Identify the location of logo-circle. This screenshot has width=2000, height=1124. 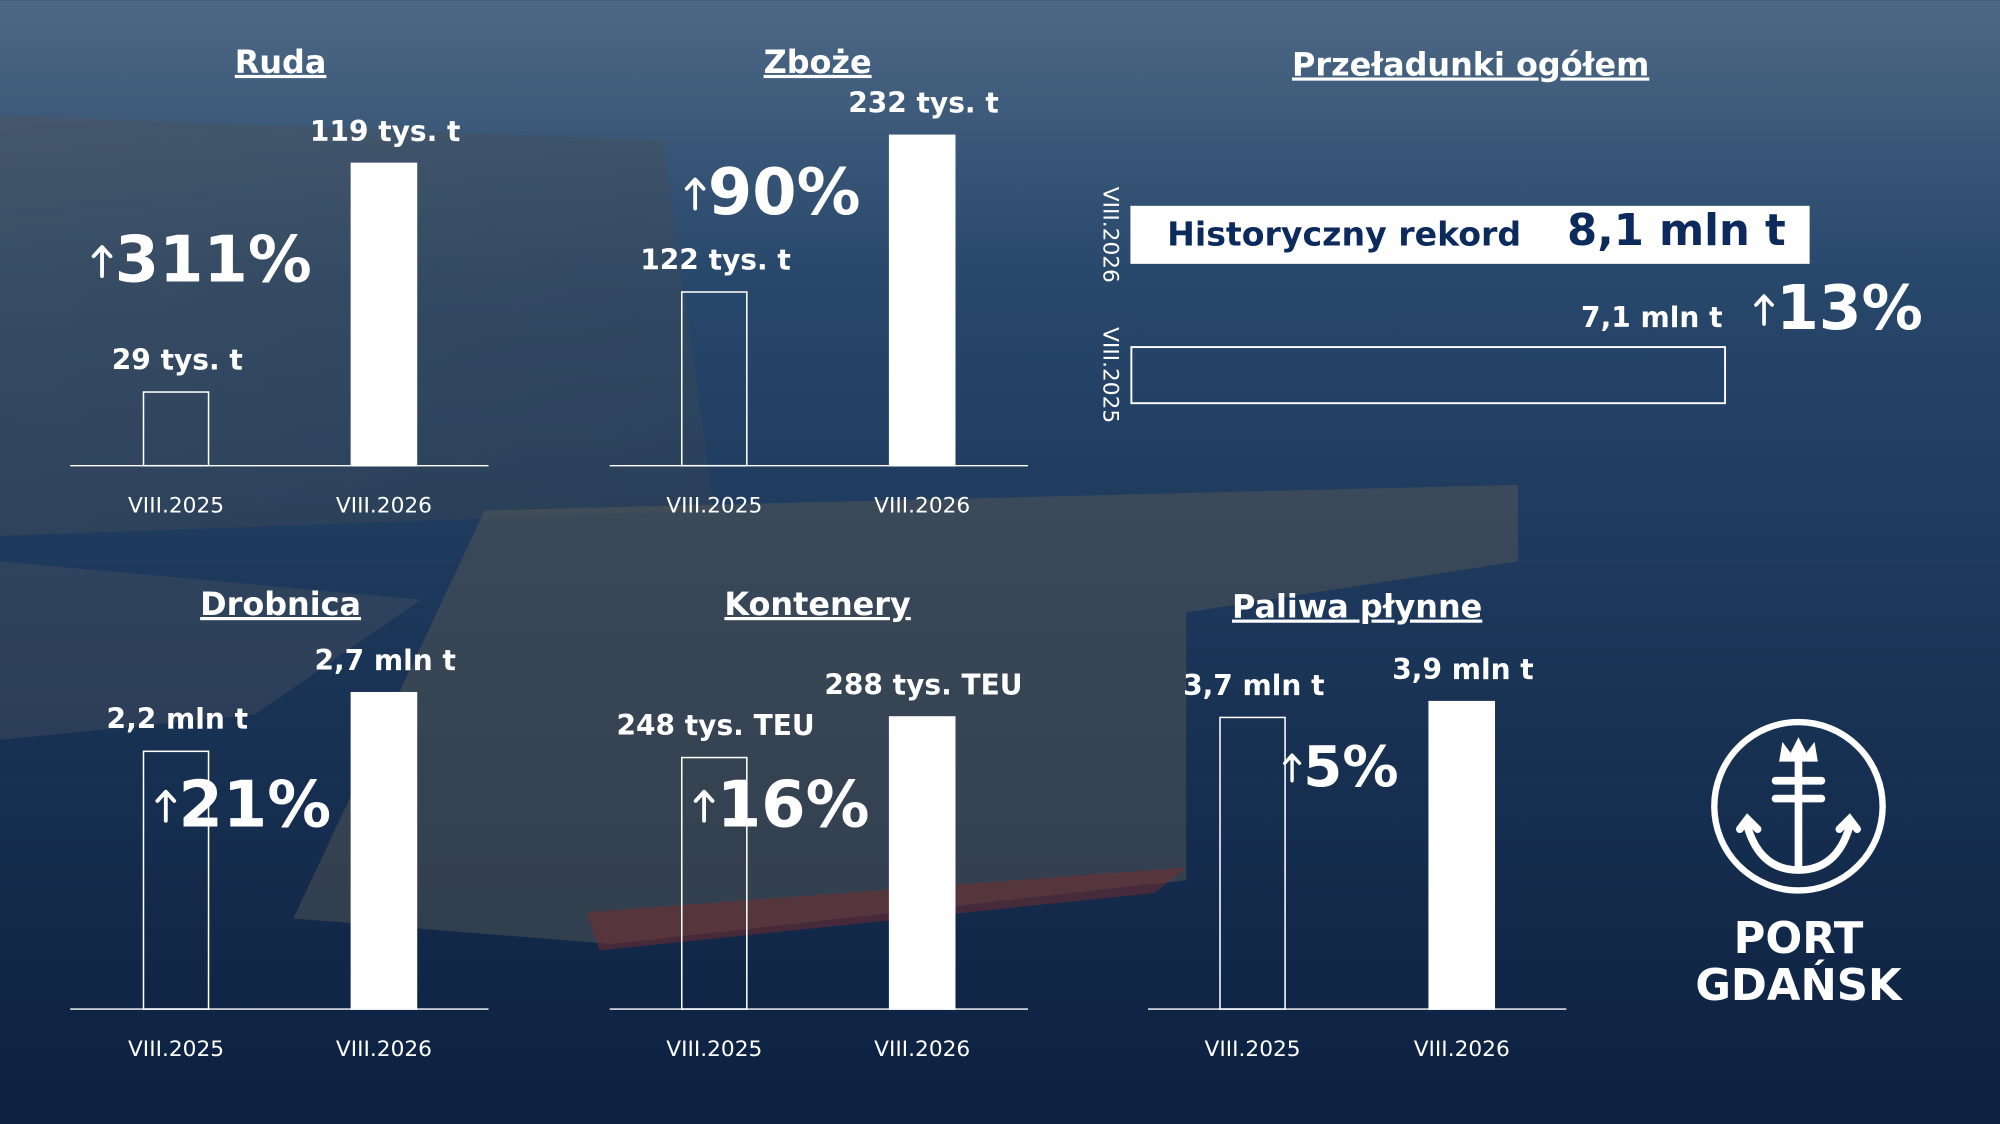
(1798, 806).